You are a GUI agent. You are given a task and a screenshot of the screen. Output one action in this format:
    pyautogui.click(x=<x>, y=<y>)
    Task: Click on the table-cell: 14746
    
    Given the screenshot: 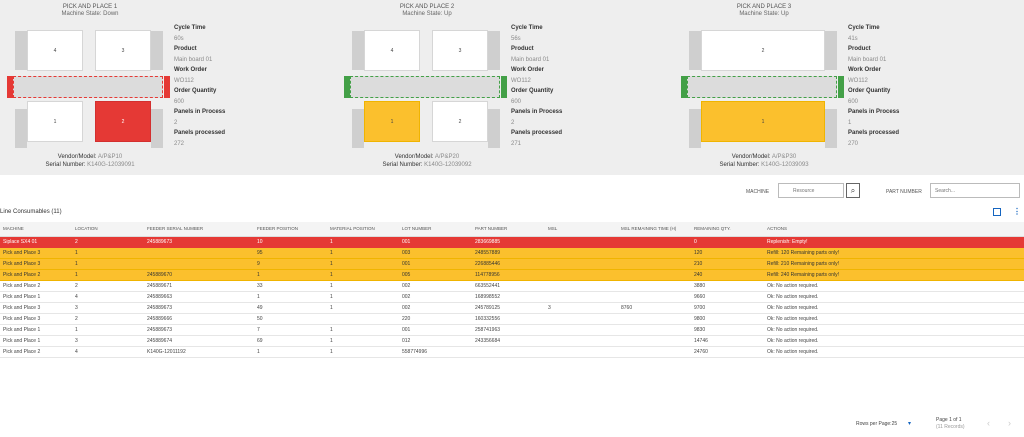 What is the action you would take?
    pyautogui.click(x=727, y=341)
    